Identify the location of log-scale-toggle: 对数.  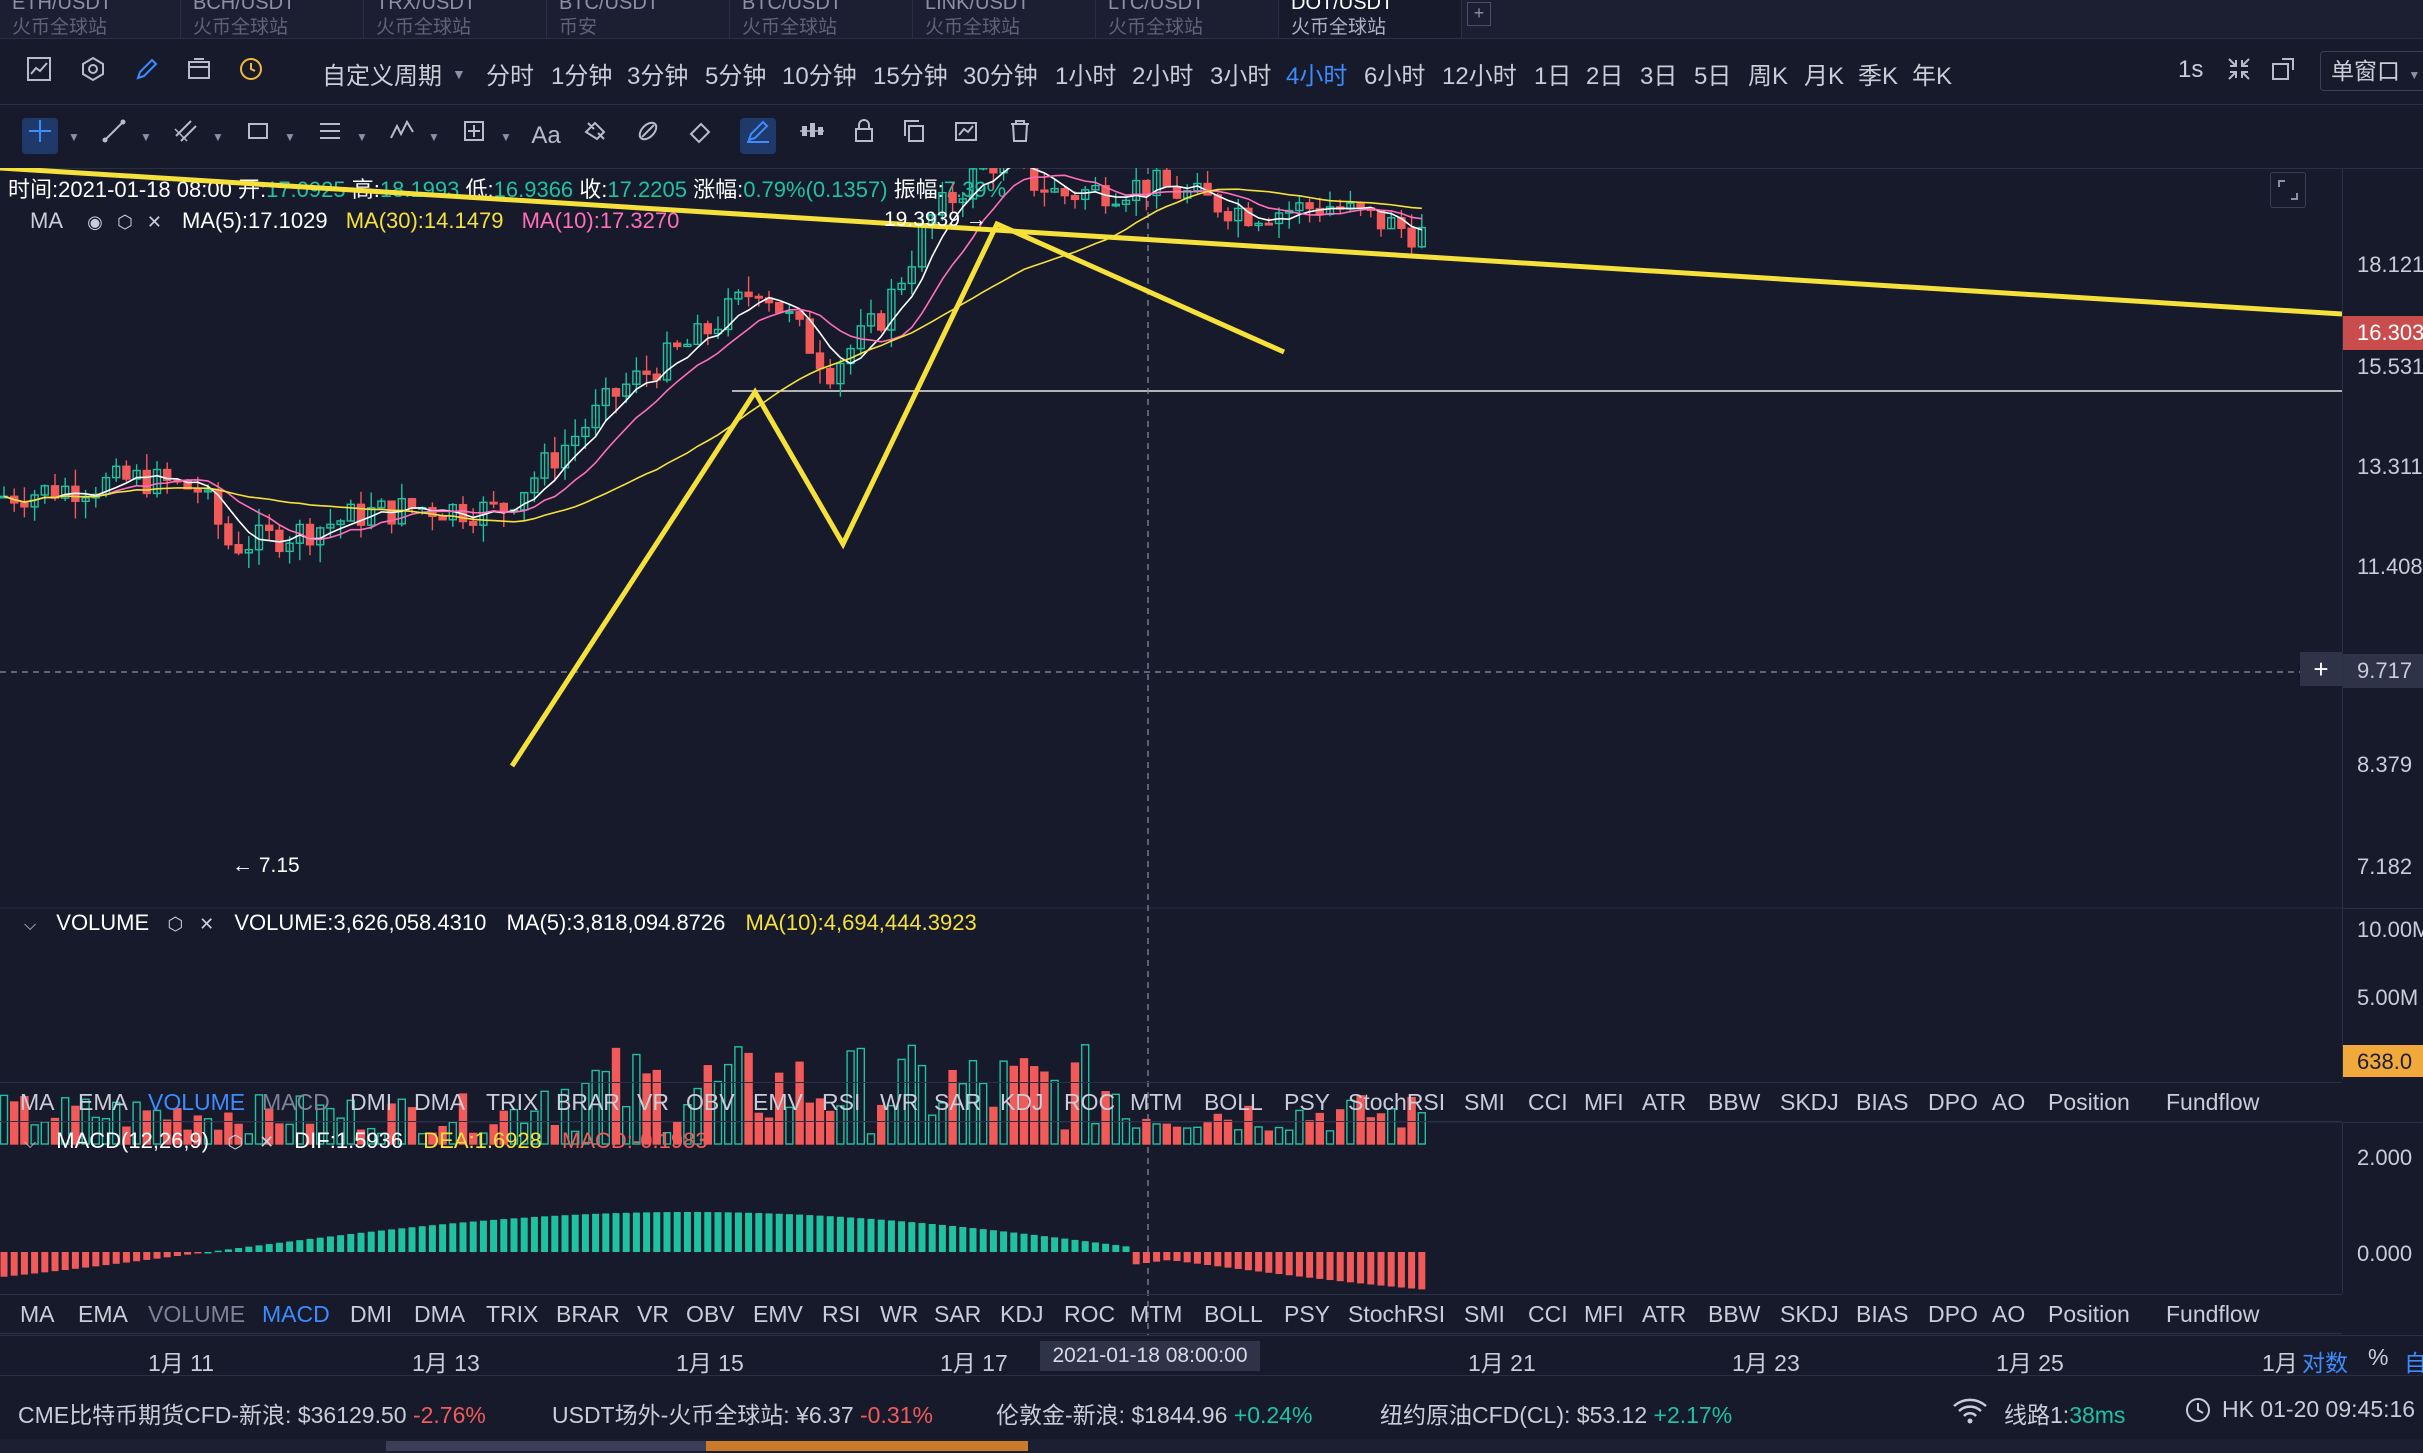
(2325, 1363).